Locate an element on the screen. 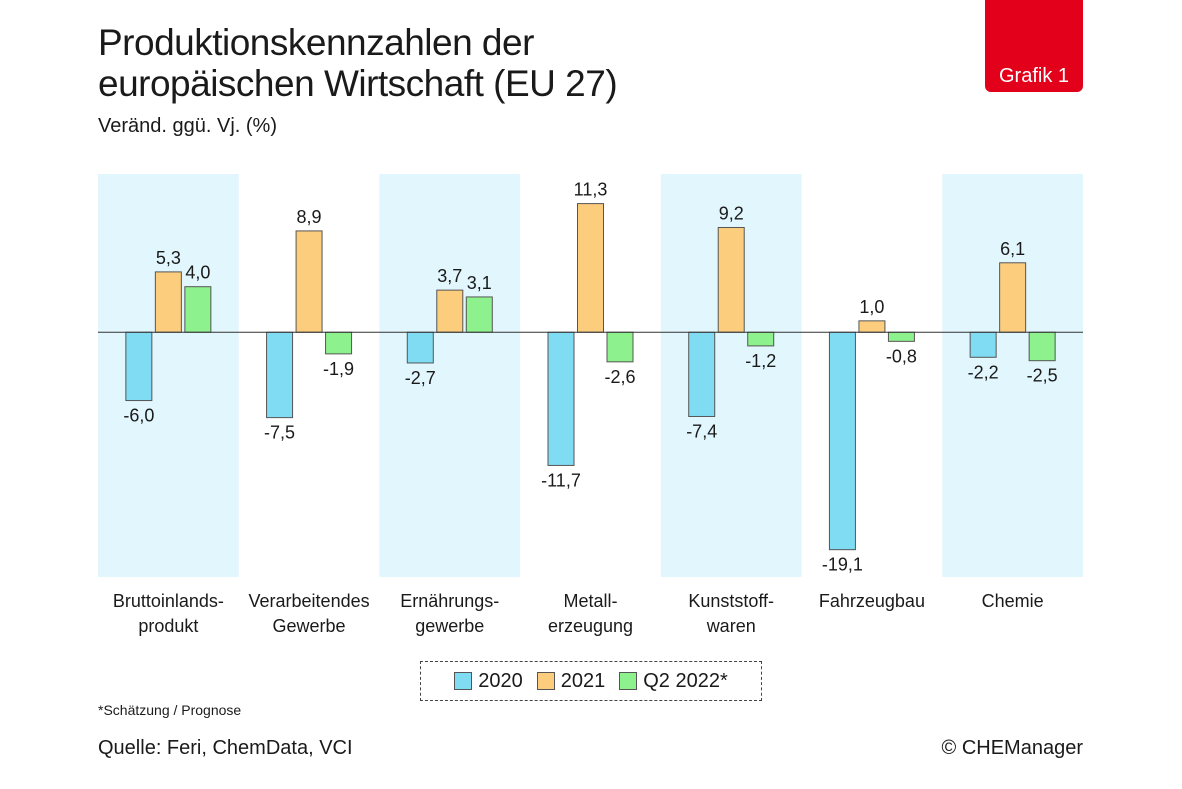 The height and width of the screenshot is (789, 1182). legend-swatch-2021 is located at coordinates (545, 681).